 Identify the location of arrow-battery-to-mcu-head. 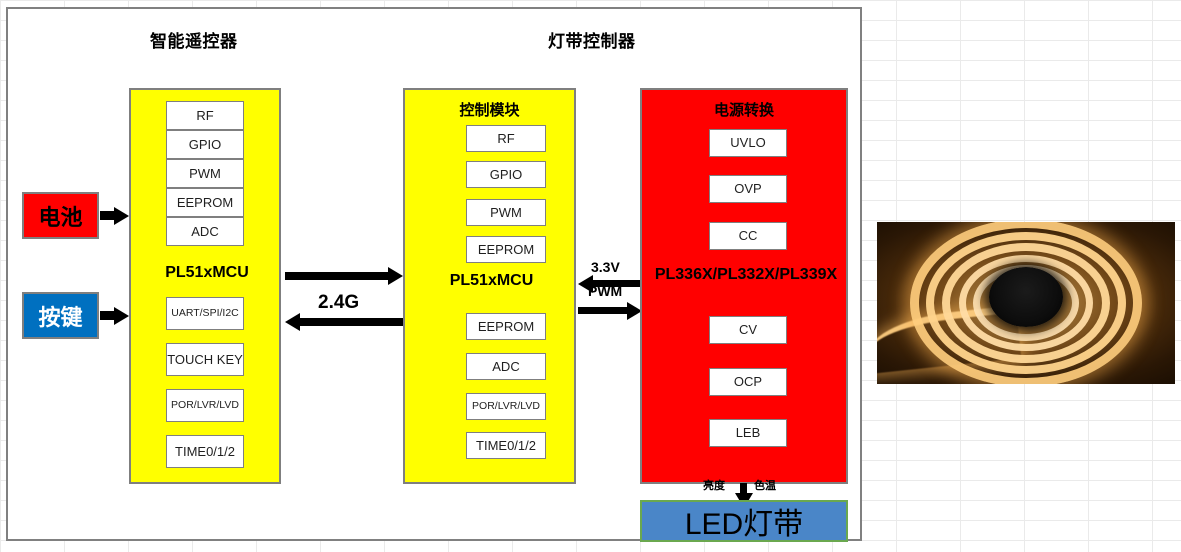
(121, 215).